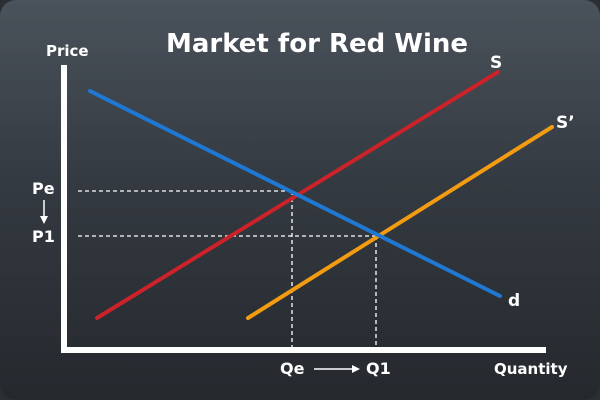 This screenshot has width=600, height=400. What do you see at coordinates (378, 368) in the screenshot?
I see `quantity-label-q1: Q1` at bounding box center [378, 368].